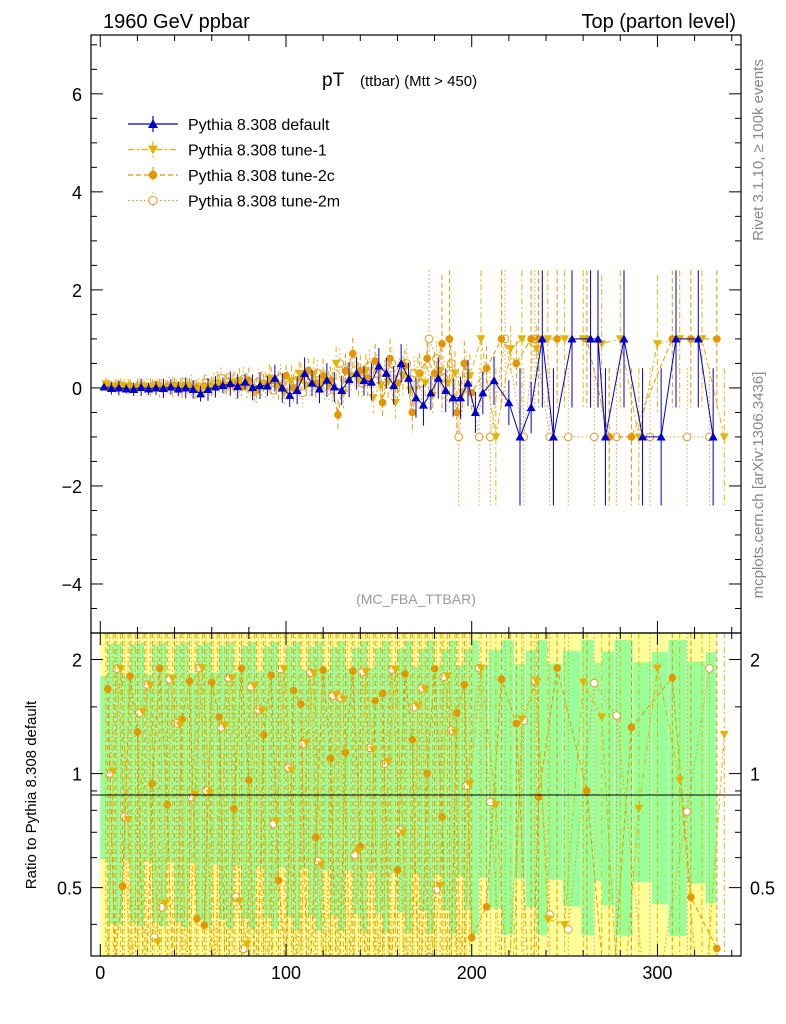  I want to click on x-tick-label: 100, so click(286, 973).